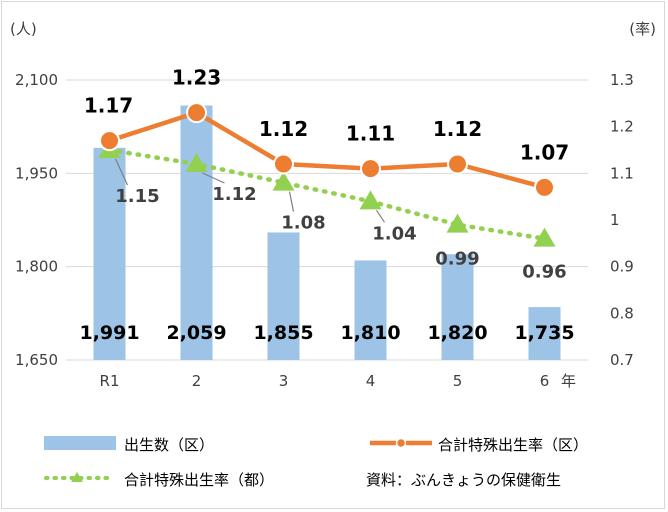 The width and height of the screenshot is (668, 512). Describe the element at coordinates (371, 381) in the screenshot. I see `x-tick-label: 4` at that location.